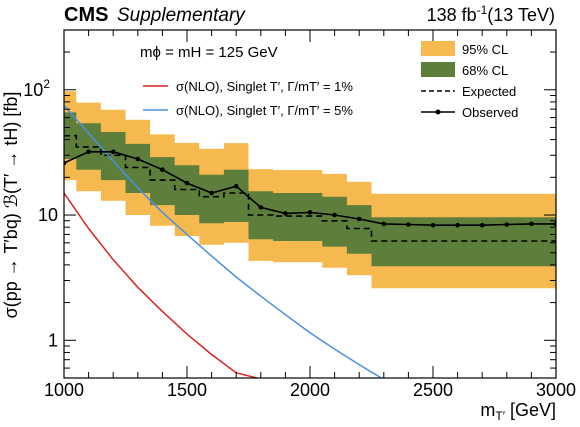  I want to click on theory-curve-1pct, so click(161, 285).